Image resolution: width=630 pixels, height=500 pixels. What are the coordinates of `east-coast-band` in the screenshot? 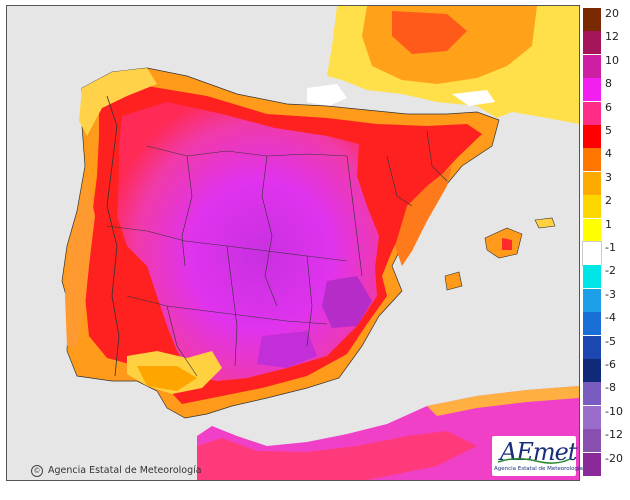 It's located at (423, 216).